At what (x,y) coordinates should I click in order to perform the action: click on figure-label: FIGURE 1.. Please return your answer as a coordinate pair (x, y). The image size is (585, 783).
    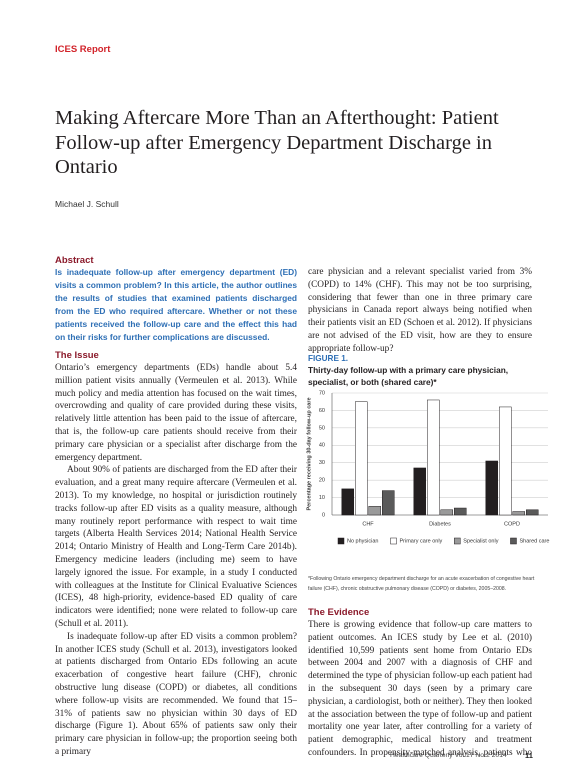
    Looking at the image, I should click on (328, 358).